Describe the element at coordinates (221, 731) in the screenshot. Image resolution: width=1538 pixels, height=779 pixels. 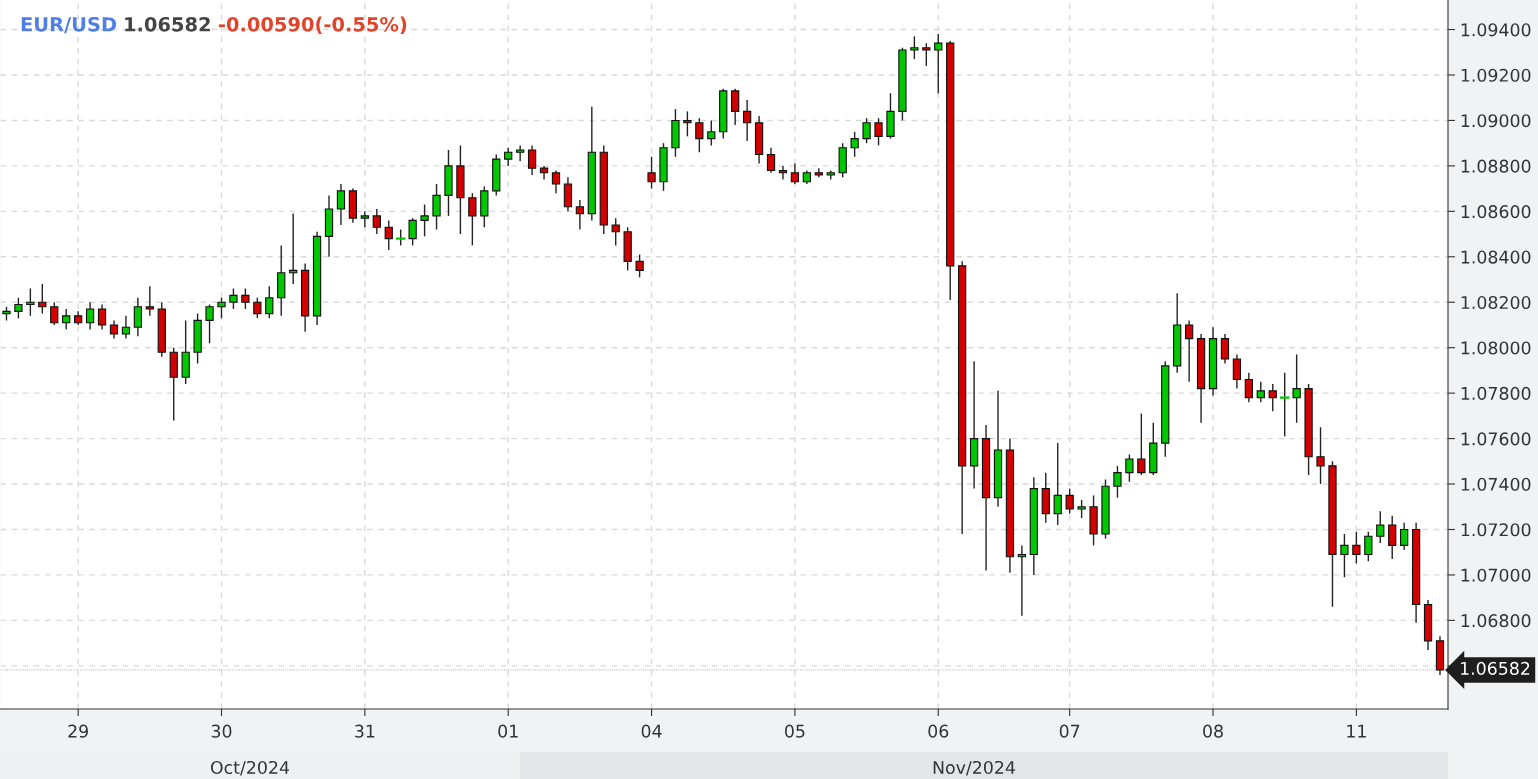
I see `x-tick-label: 30` at that location.